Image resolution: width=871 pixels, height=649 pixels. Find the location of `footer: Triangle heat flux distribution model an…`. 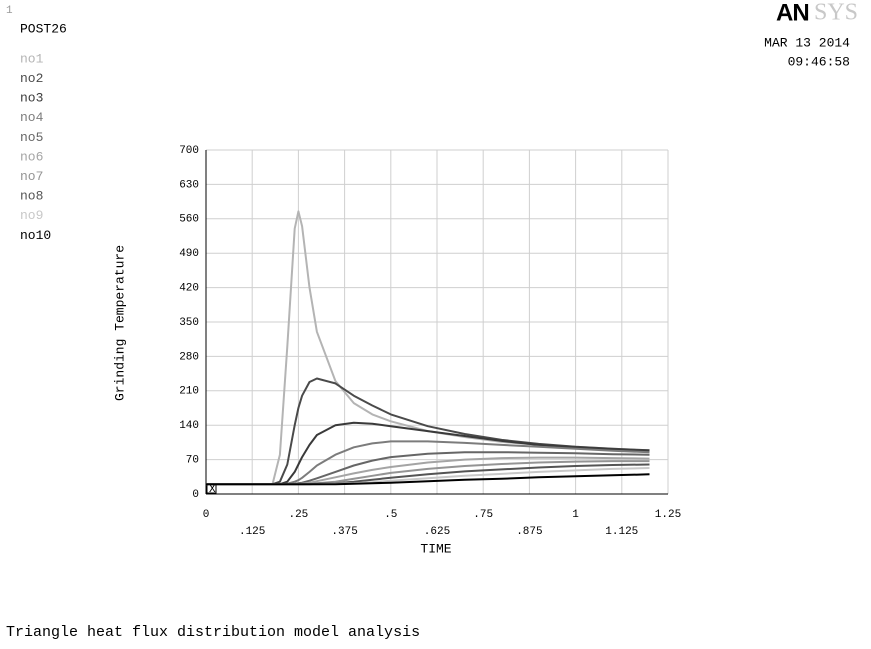

footer: Triangle heat flux distribution model an… is located at coordinates (213, 632).